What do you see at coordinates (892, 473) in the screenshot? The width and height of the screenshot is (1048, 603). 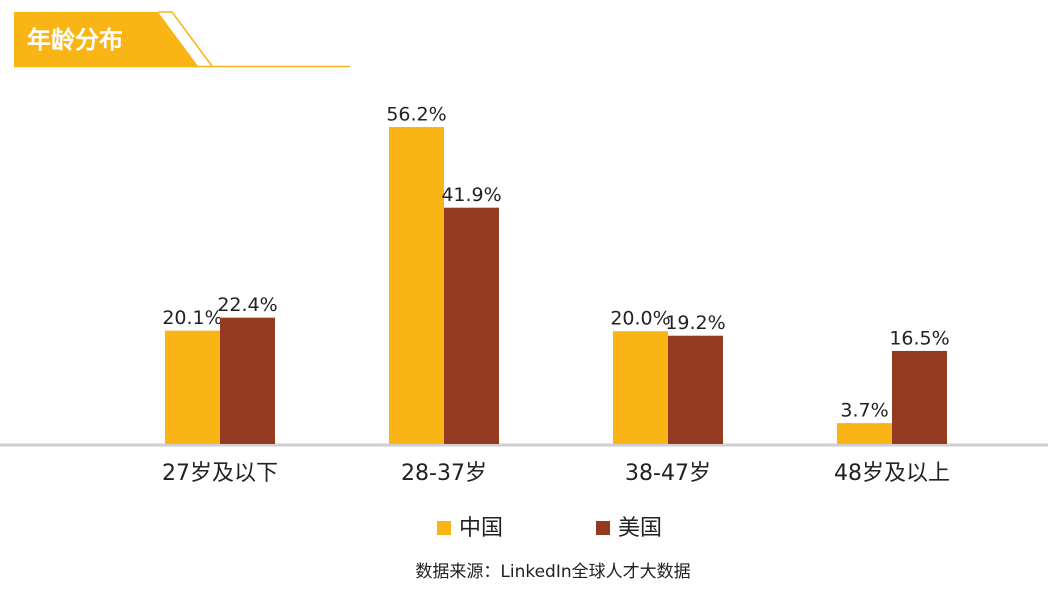 I see `x-tick-label: 48岁及以上` at bounding box center [892, 473].